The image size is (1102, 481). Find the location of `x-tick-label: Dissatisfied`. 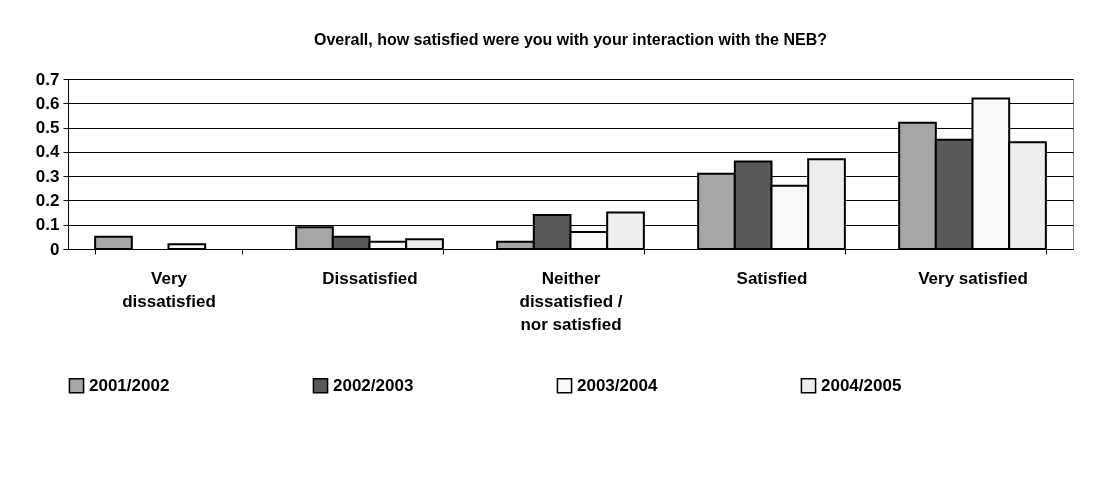

x-tick-label: Dissatisfied is located at coordinates (370, 278).